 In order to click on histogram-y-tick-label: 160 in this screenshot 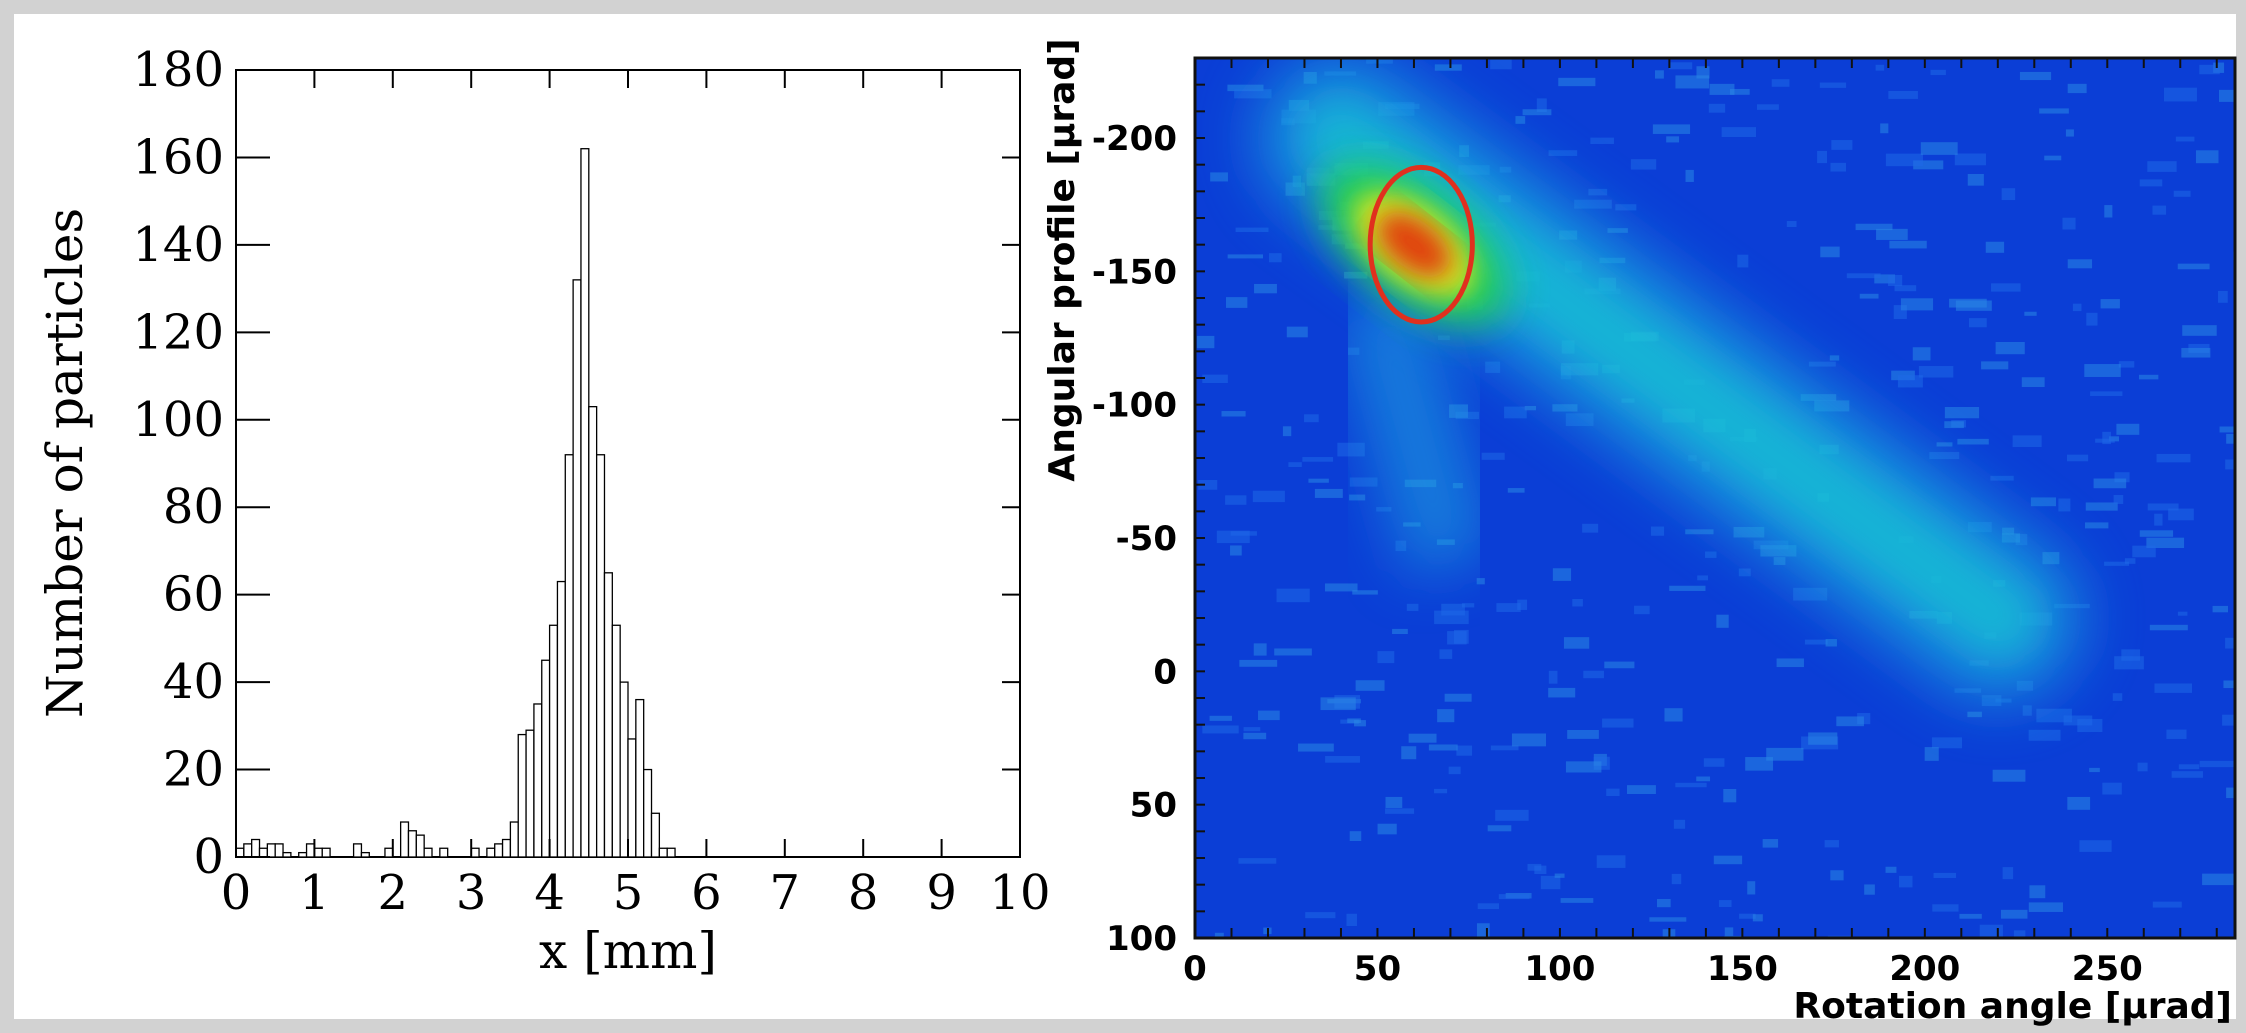, I will do `click(178, 157)`.